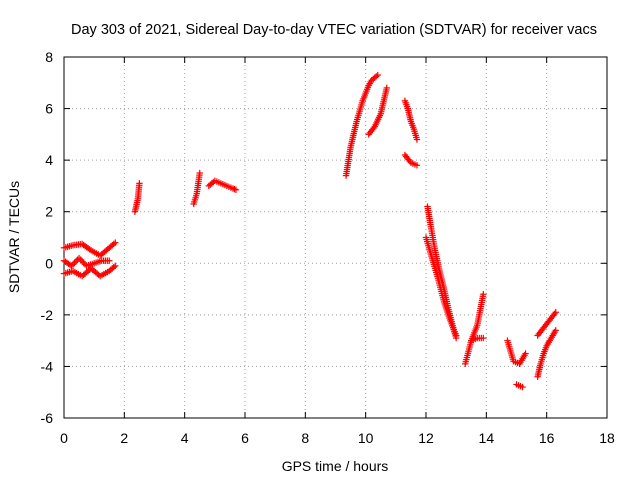 This screenshot has height=480, width=640. What do you see at coordinates (124, 438) in the screenshot?
I see `x-tick-label: 2` at bounding box center [124, 438].